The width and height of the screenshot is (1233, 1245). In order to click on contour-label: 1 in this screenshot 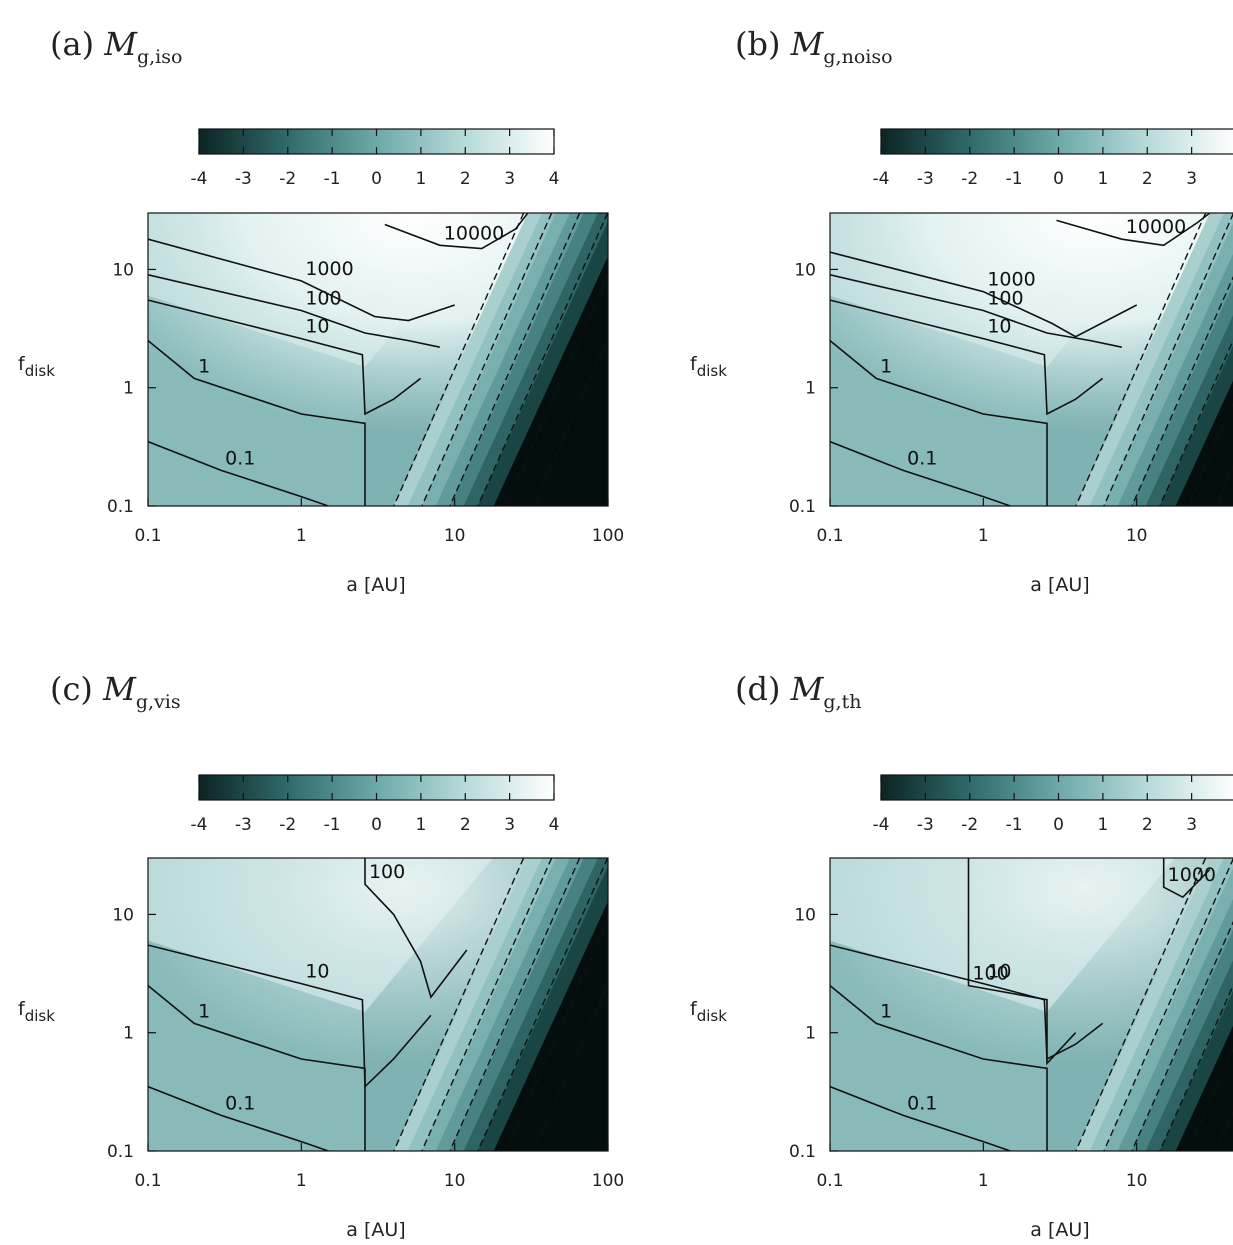, I will do `click(886, 366)`.